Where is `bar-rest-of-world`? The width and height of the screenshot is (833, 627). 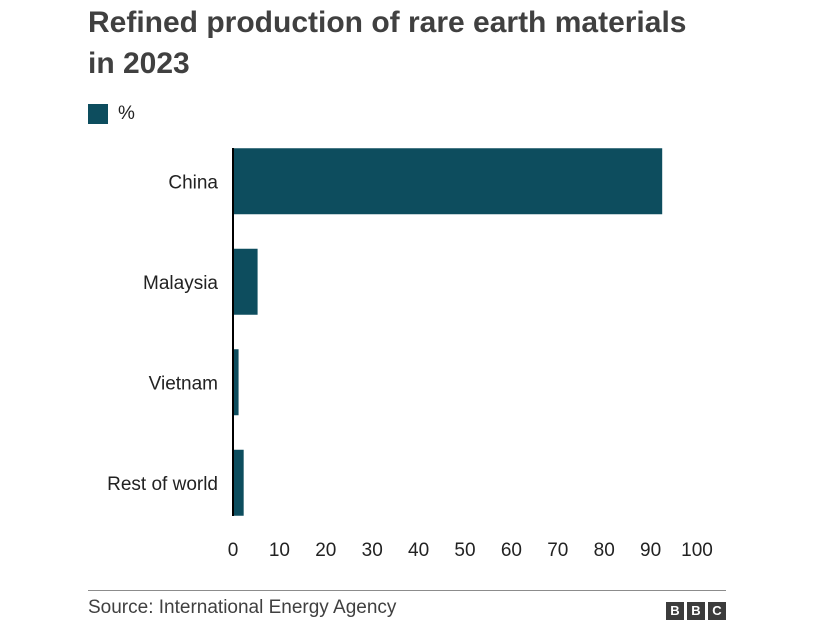 bar-rest-of-world is located at coordinates (238, 482).